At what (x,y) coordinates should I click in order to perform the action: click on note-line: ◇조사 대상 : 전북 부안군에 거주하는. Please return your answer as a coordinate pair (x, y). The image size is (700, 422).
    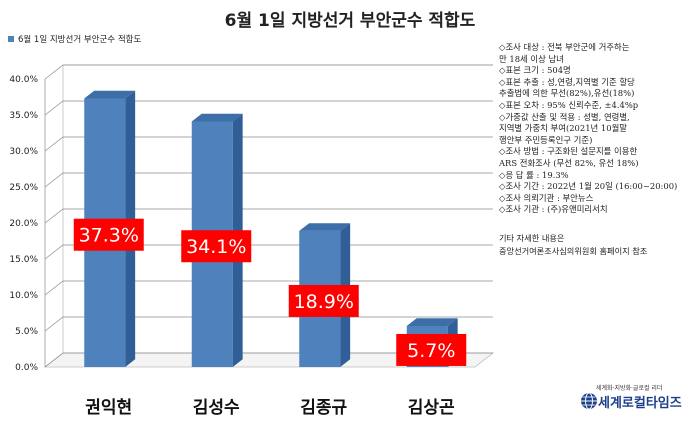
    Looking at the image, I should click on (564, 47).